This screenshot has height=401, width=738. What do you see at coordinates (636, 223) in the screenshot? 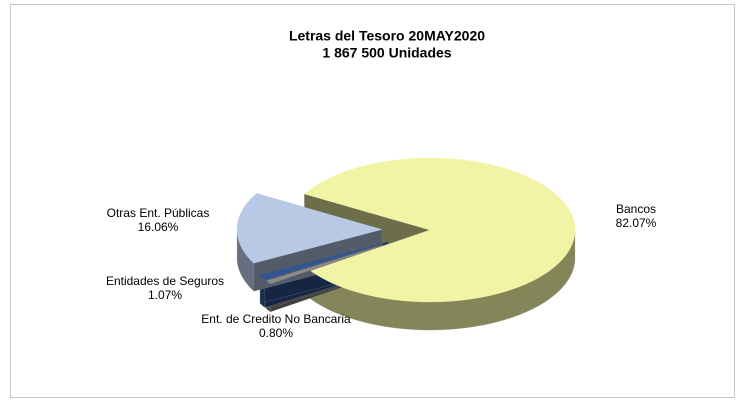
I see `value-label: 82.07%` at bounding box center [636, 223].